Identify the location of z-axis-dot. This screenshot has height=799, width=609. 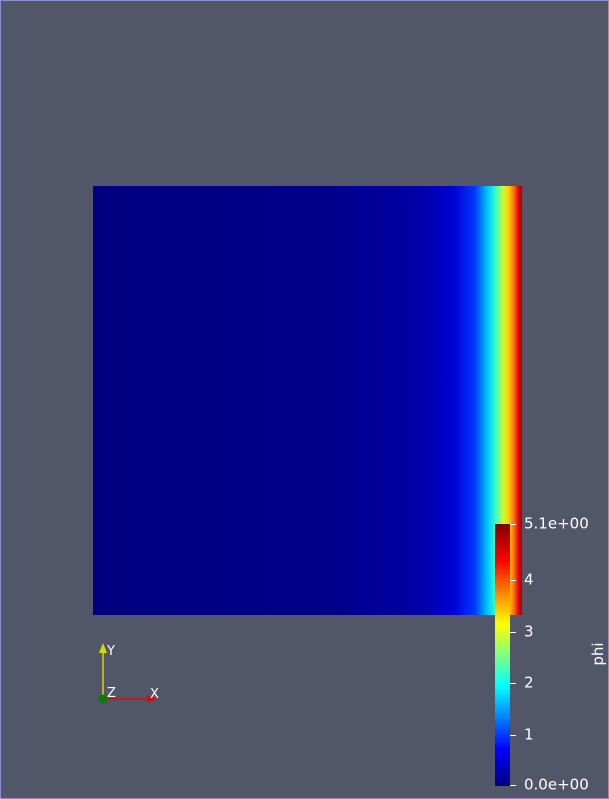
(103, 699).